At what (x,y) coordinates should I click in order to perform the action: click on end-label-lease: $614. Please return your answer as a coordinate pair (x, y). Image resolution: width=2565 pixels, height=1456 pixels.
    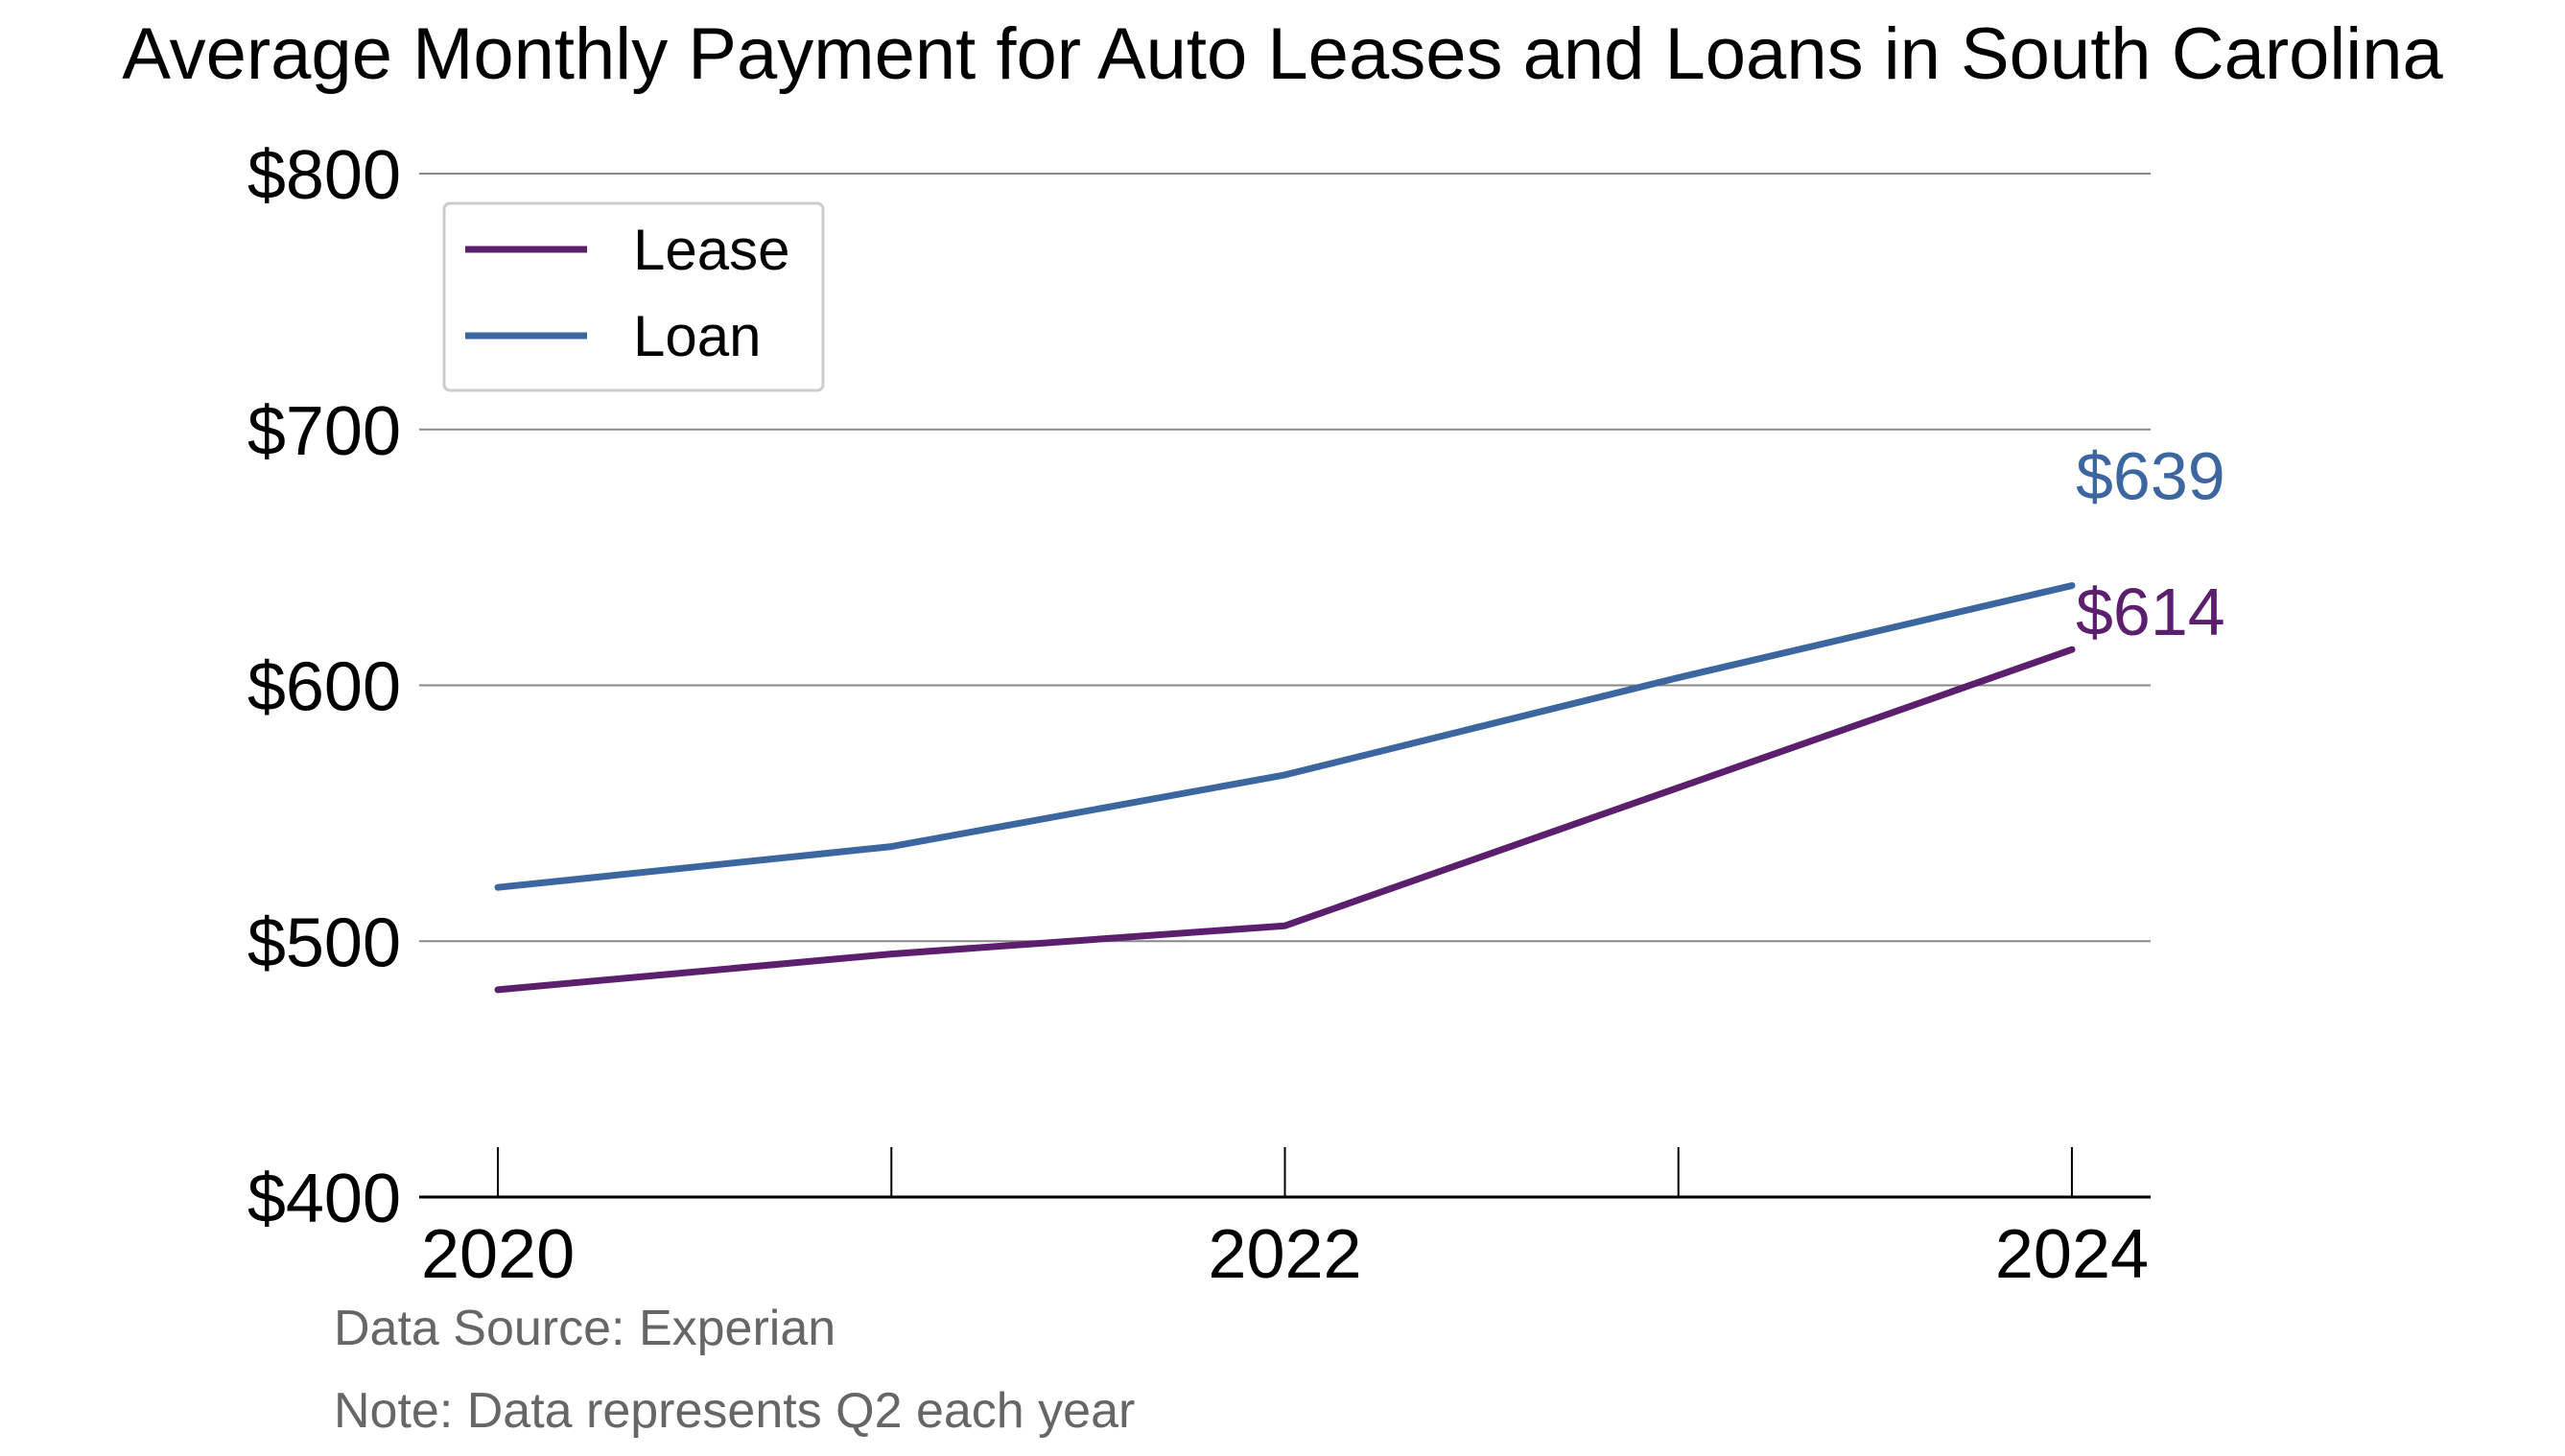
    Looking at the image, I should click on (2150, 612).